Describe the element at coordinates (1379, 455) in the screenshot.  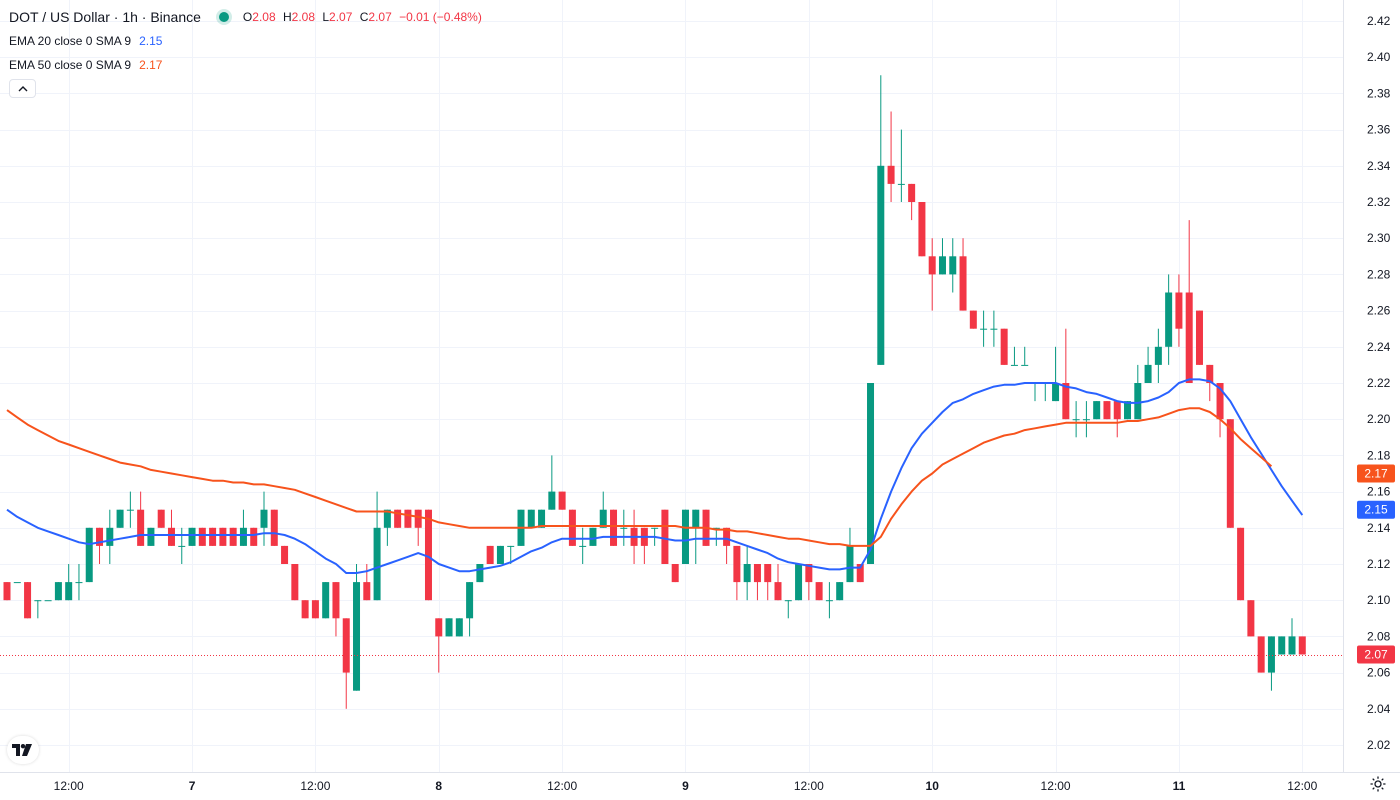
I see `y-tick-label: 2.18` at that location.